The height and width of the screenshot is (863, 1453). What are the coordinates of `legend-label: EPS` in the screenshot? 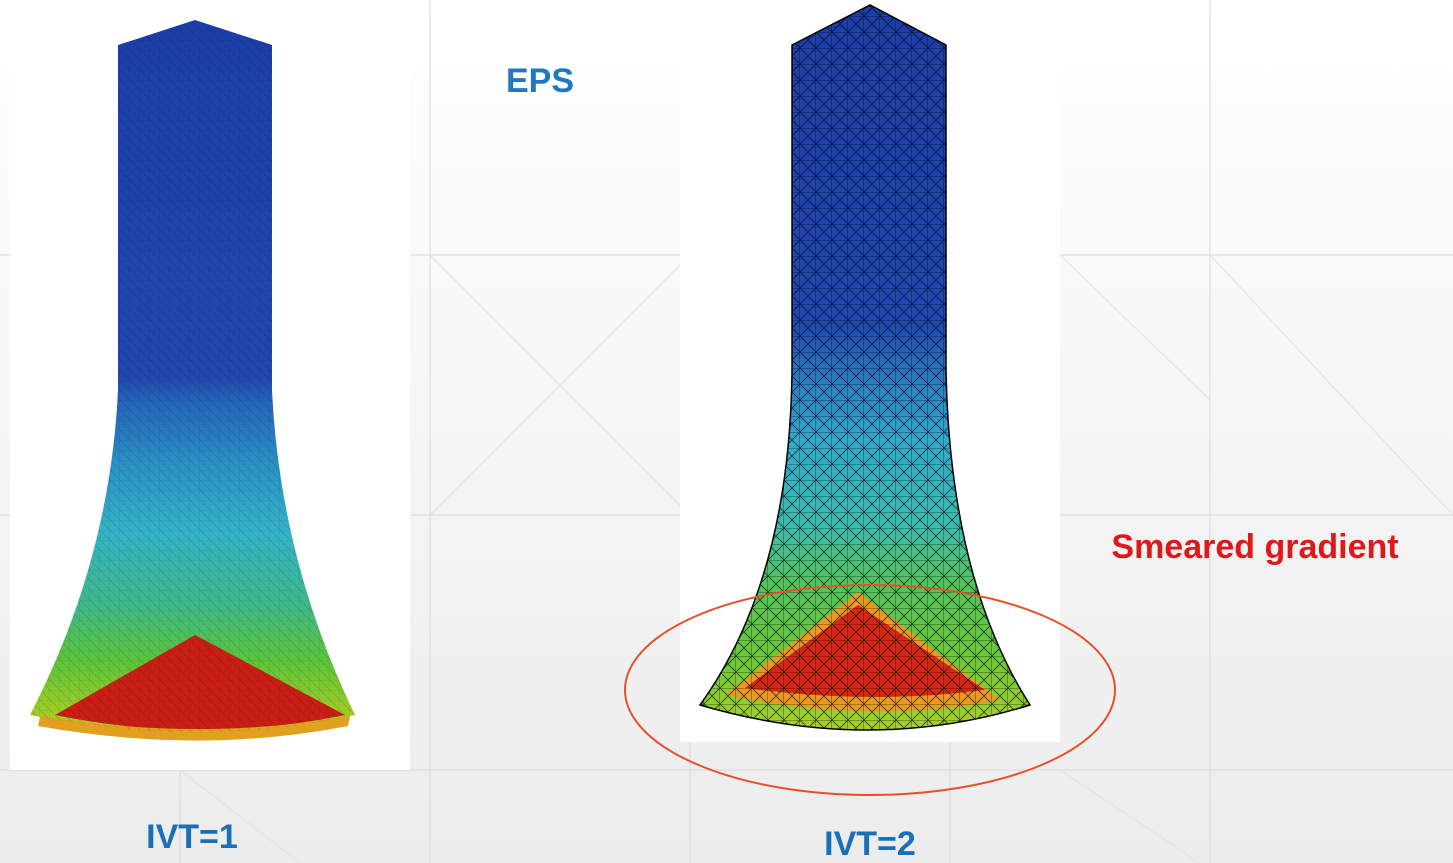 It's located at (540, 81).